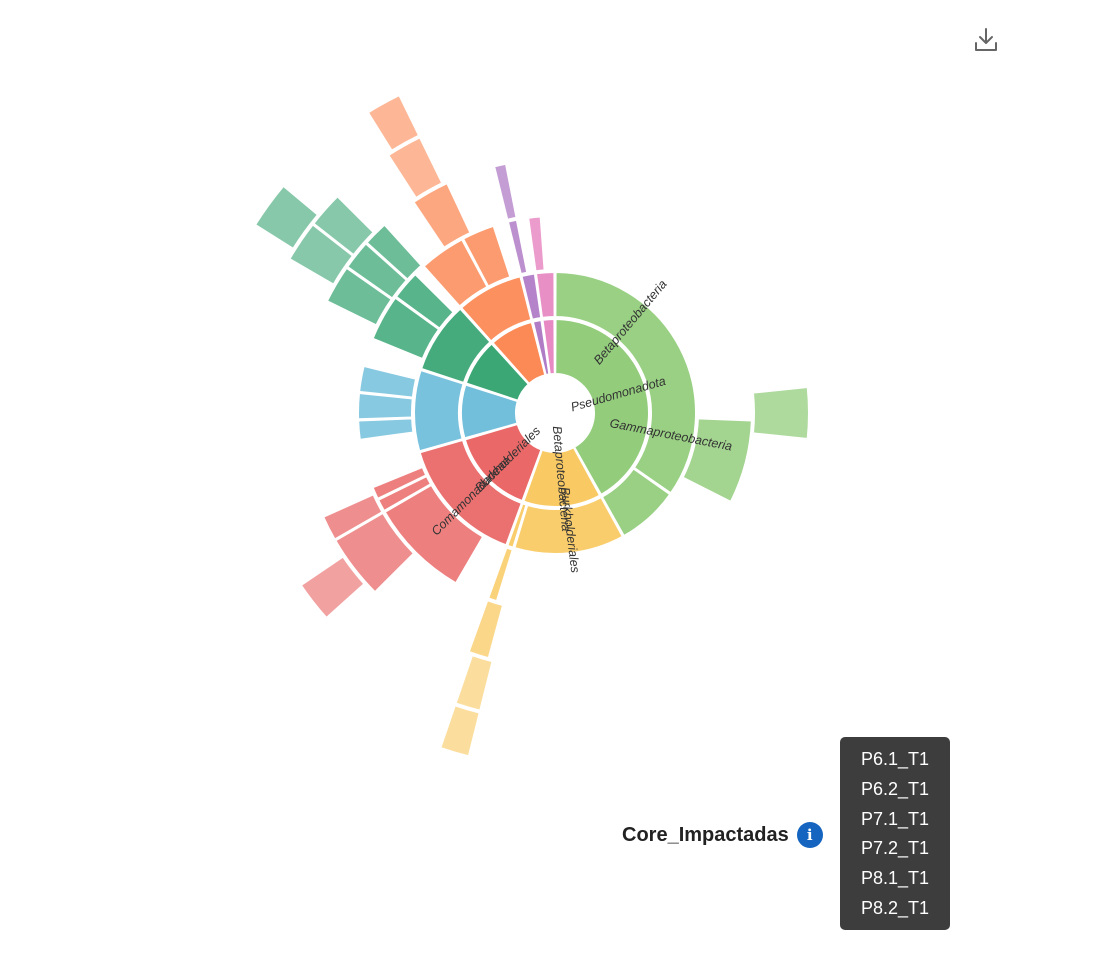 The image size is (1116, 962). Describe the element at coordinates (895, 759) in the screenshot. I see `tooltip-item: P6.1_T1` at that location.